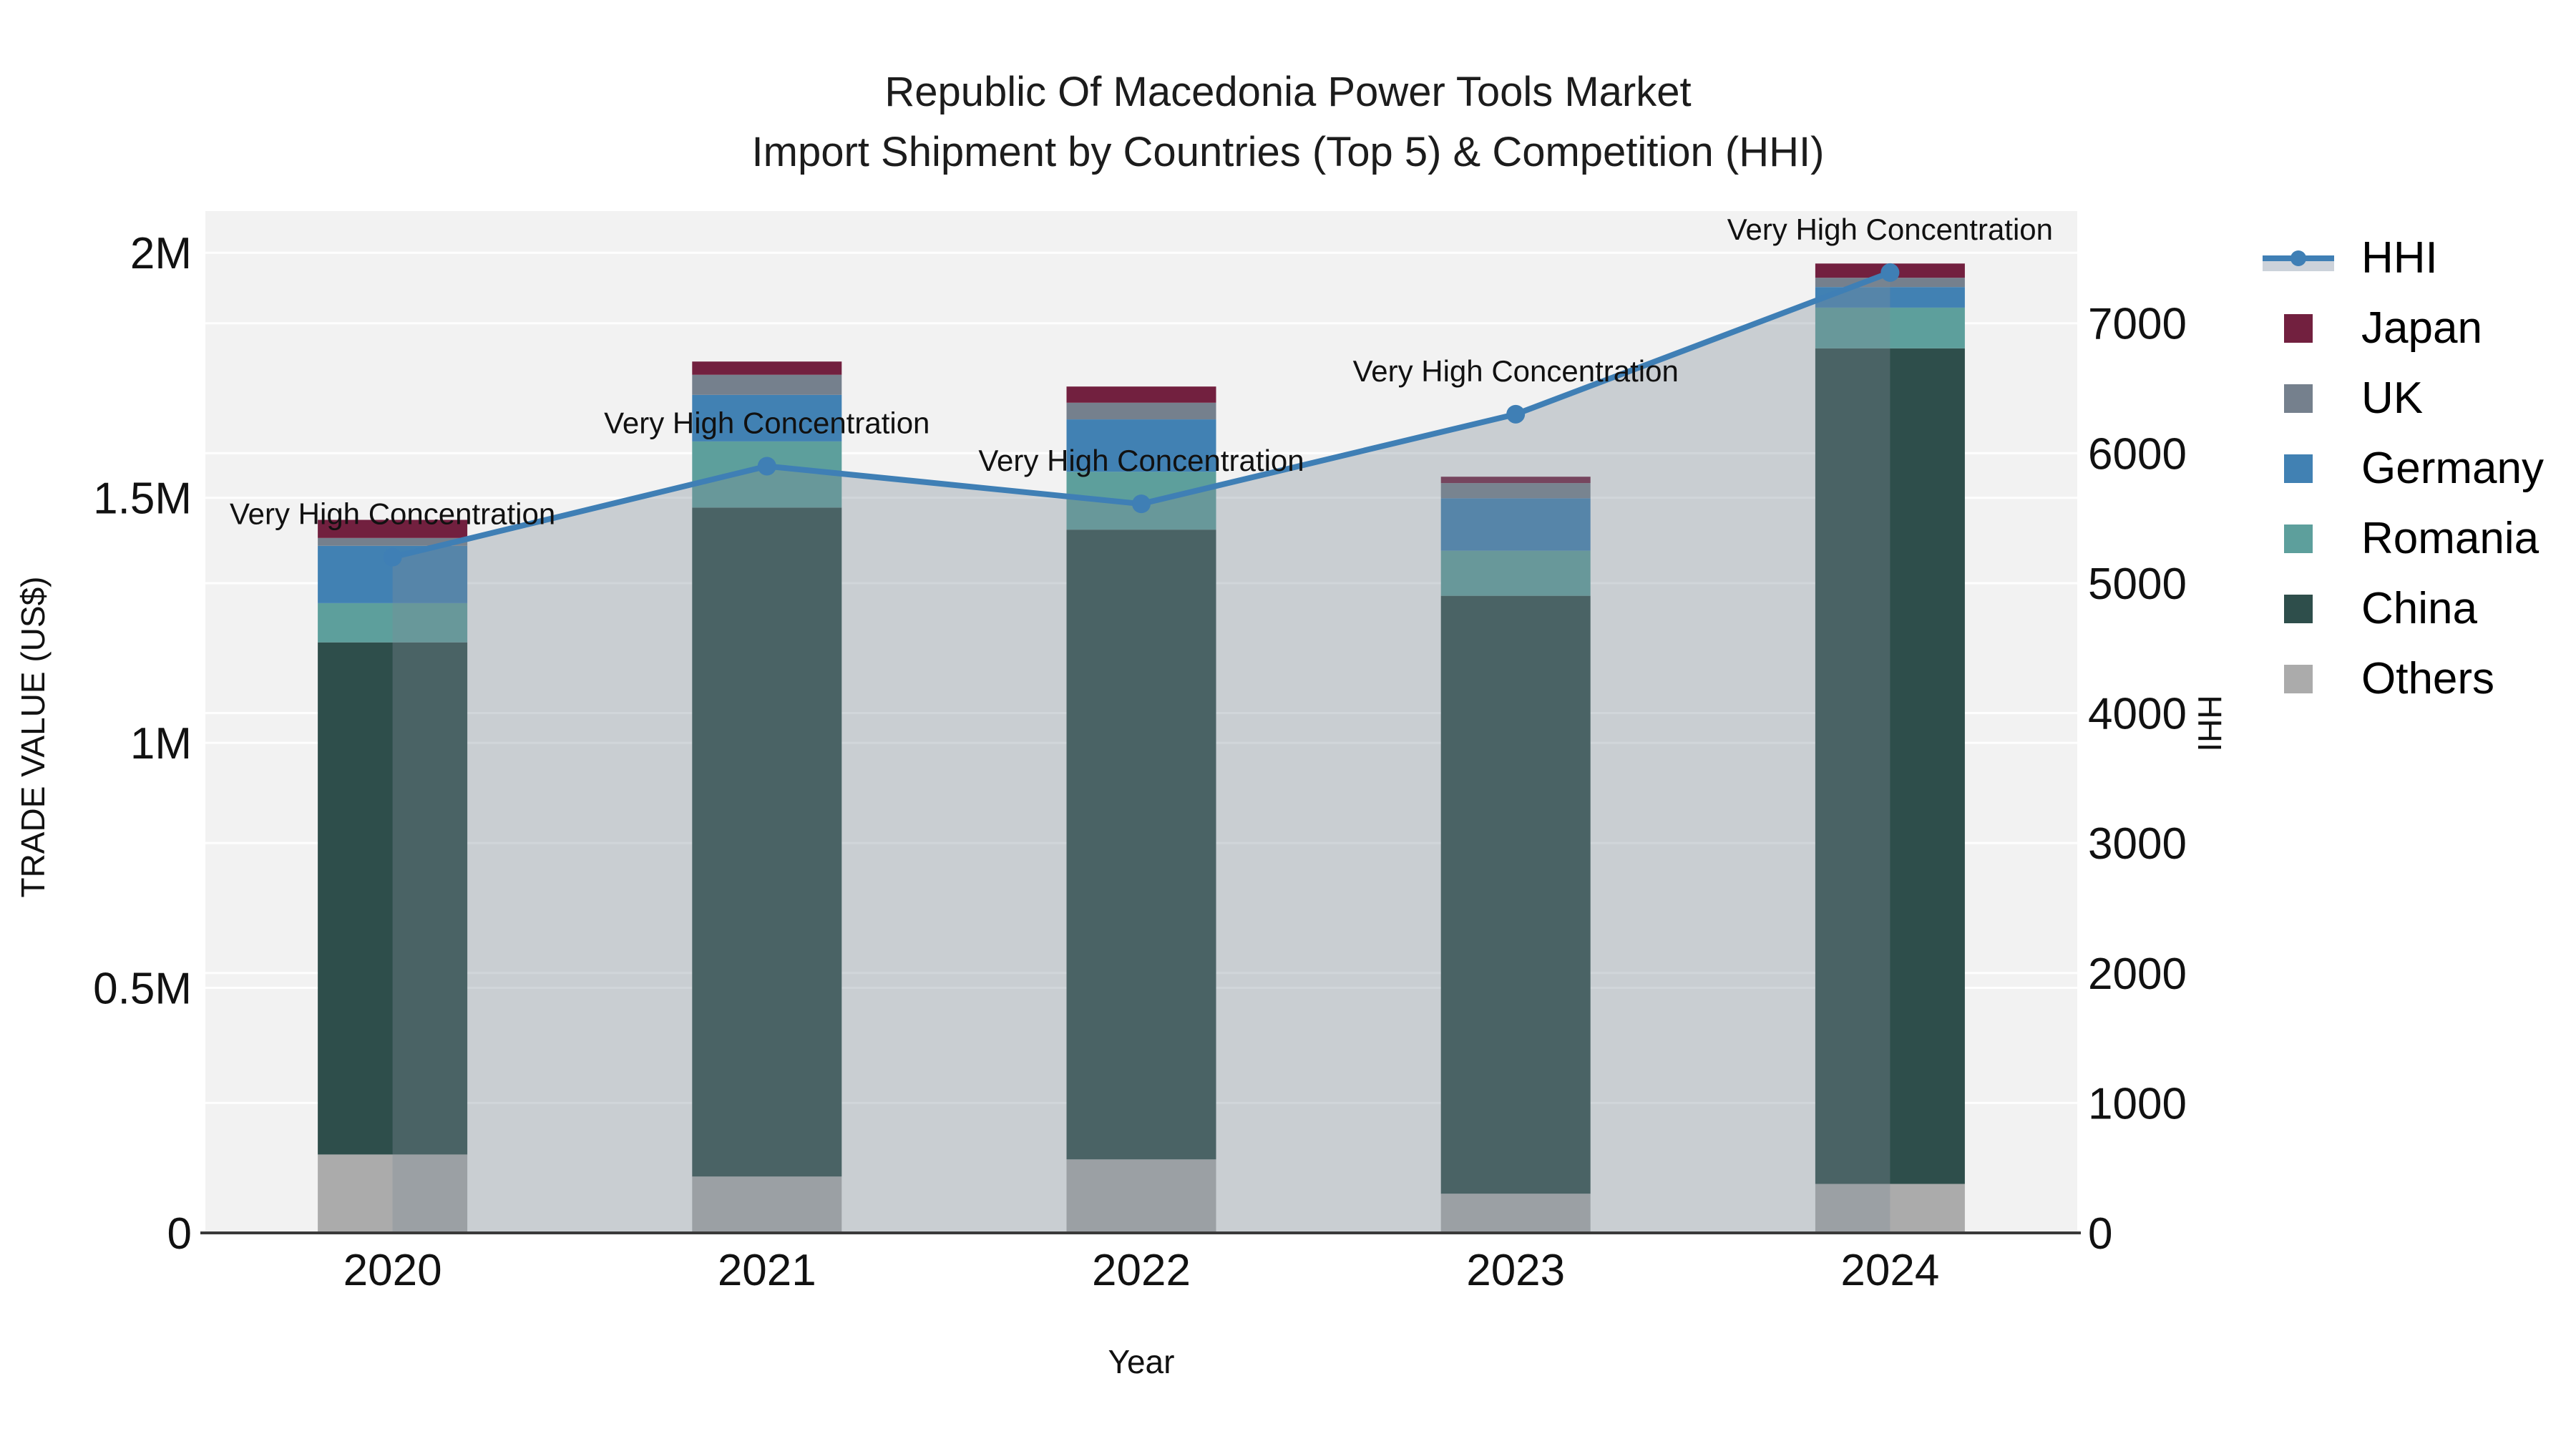 The image size is (2576, 1449). What do you see at coordinates (2209, 723) in the screenshot?
I see `y-right-axis-title: HHI` at bounding box center [2209, 723].